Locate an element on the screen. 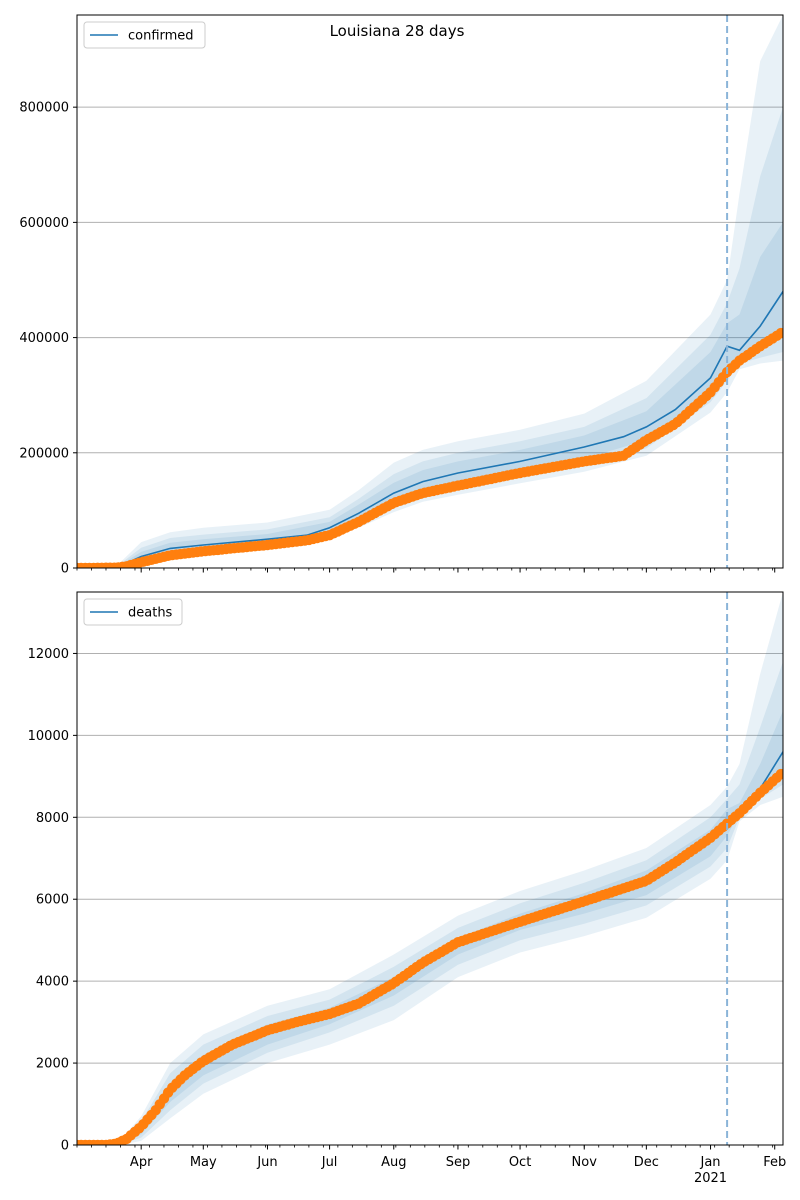 Image resolution: width=800 pixels, height=1200 pixels. x-tick-label: Jul is located at coordinates (329, 1162).